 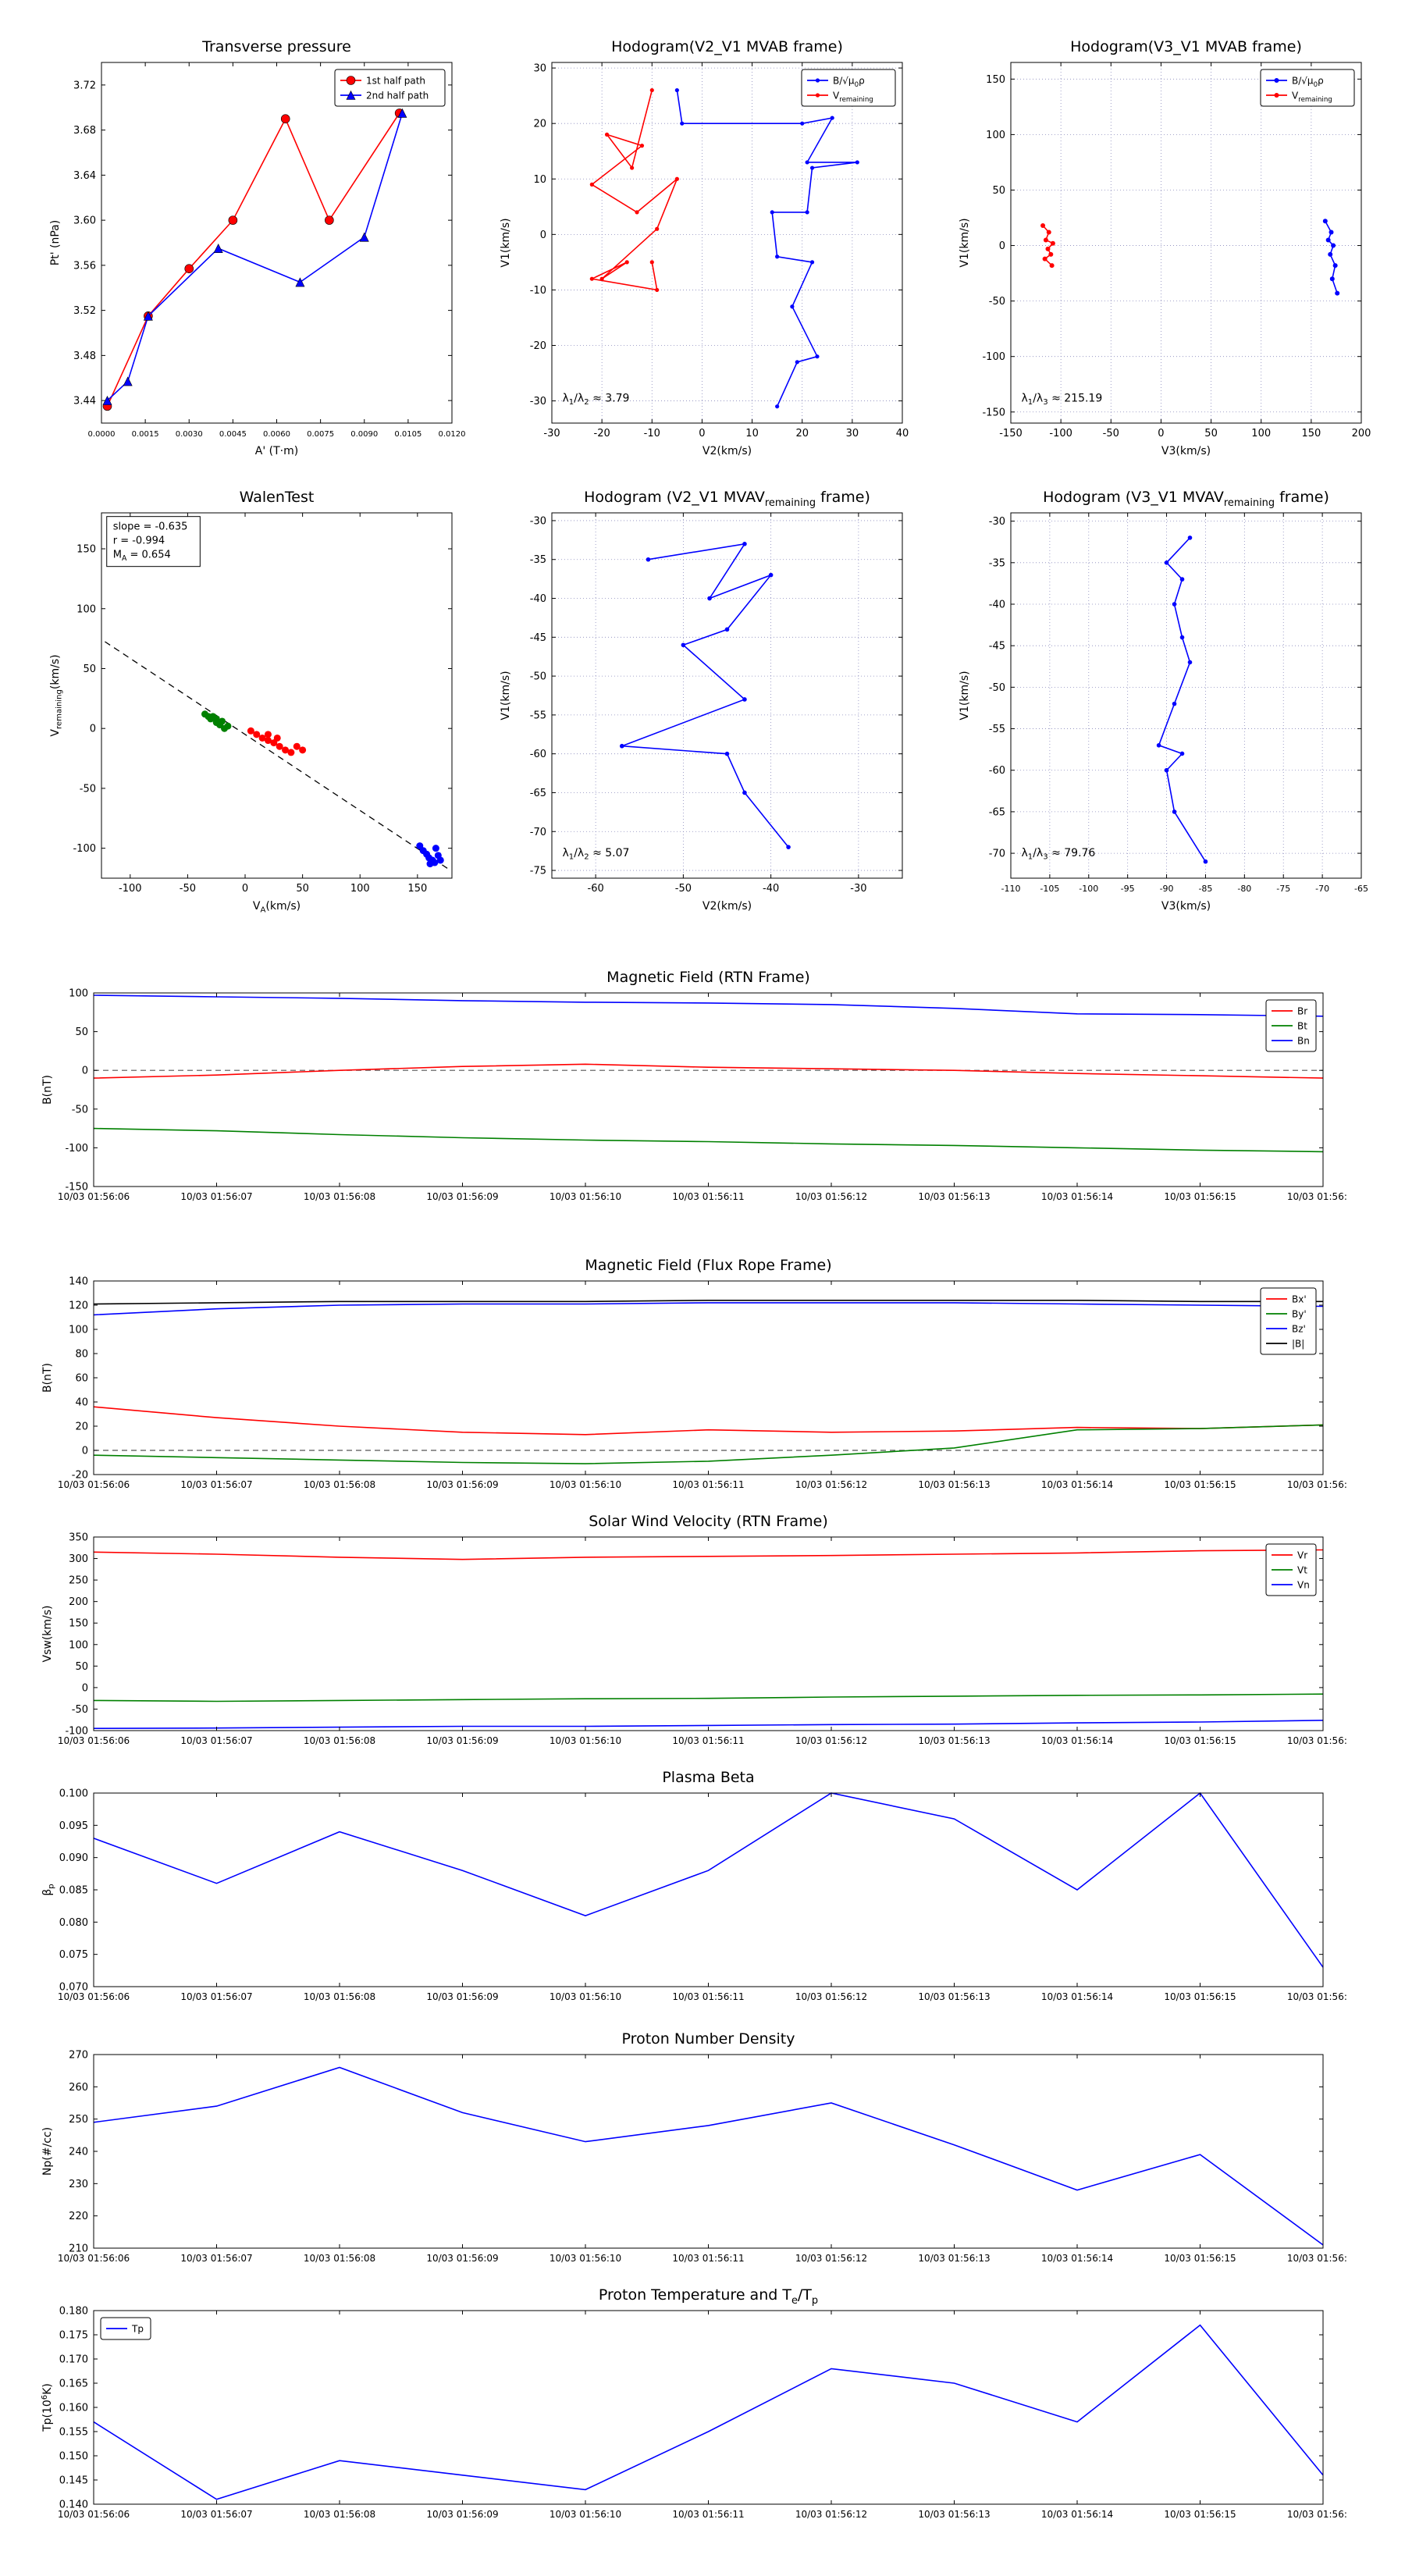 What do you see at coordinates (1128, 889) in the screenshot?
I see `svg-text: -95` at bounding box center [1128, 889].